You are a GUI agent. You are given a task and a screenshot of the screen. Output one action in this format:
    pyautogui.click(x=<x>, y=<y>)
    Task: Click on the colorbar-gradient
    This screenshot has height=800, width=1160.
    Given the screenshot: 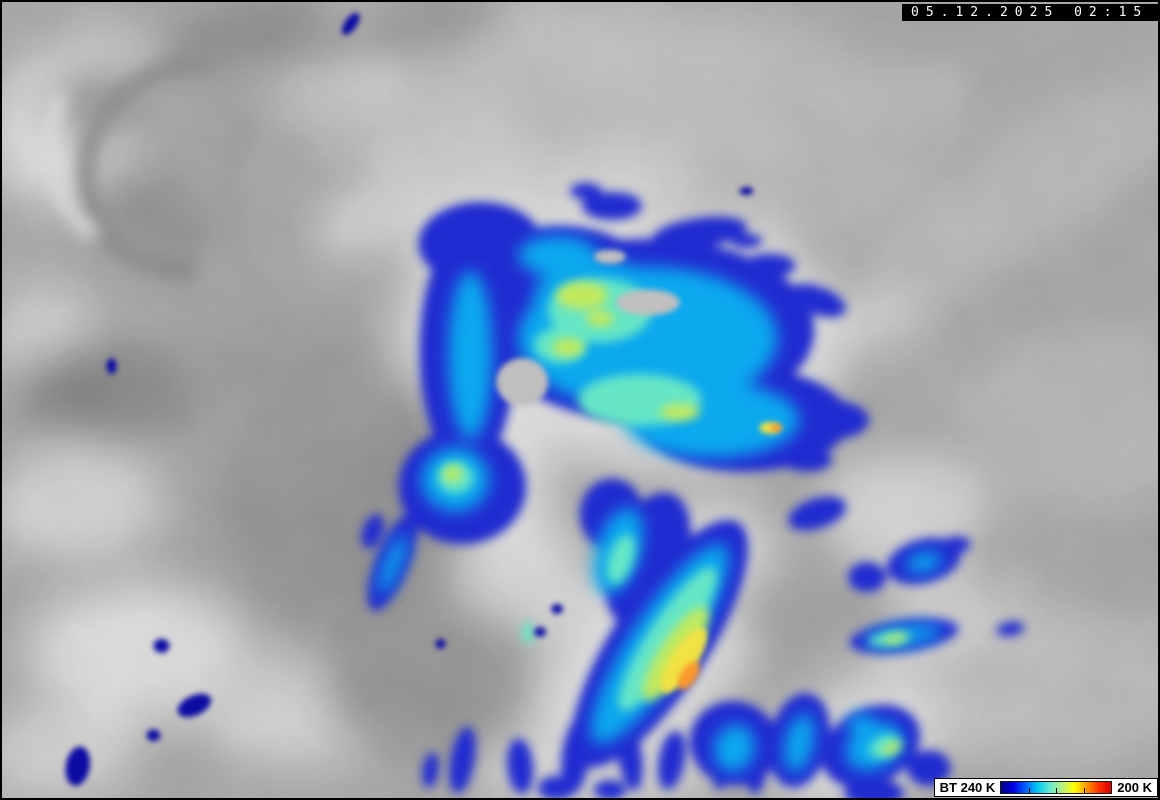 What is the action you would take?
    pyautogui.click(x=1056, y=787)
    